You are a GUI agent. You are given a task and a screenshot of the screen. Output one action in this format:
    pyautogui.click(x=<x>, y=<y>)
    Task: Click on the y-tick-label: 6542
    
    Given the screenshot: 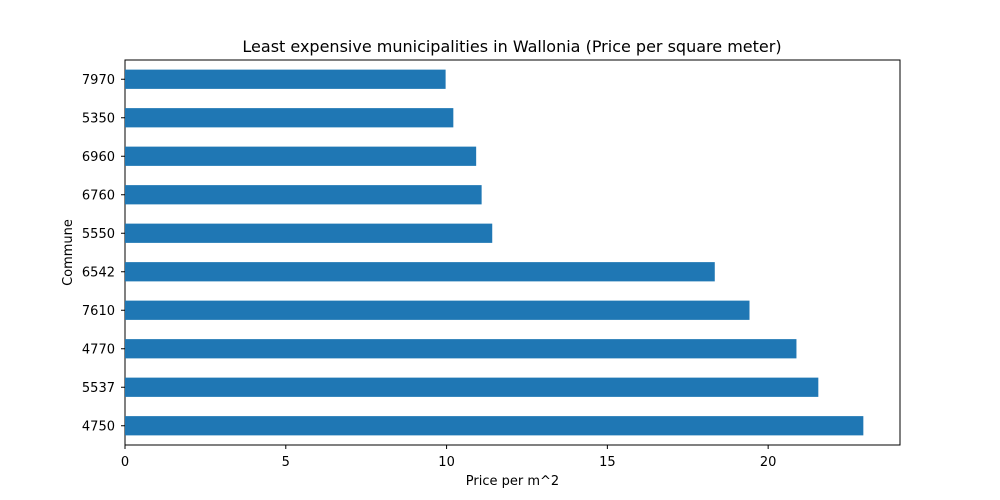 What is the action you would take?
    pyautogui.click(x=98, y=272)
    